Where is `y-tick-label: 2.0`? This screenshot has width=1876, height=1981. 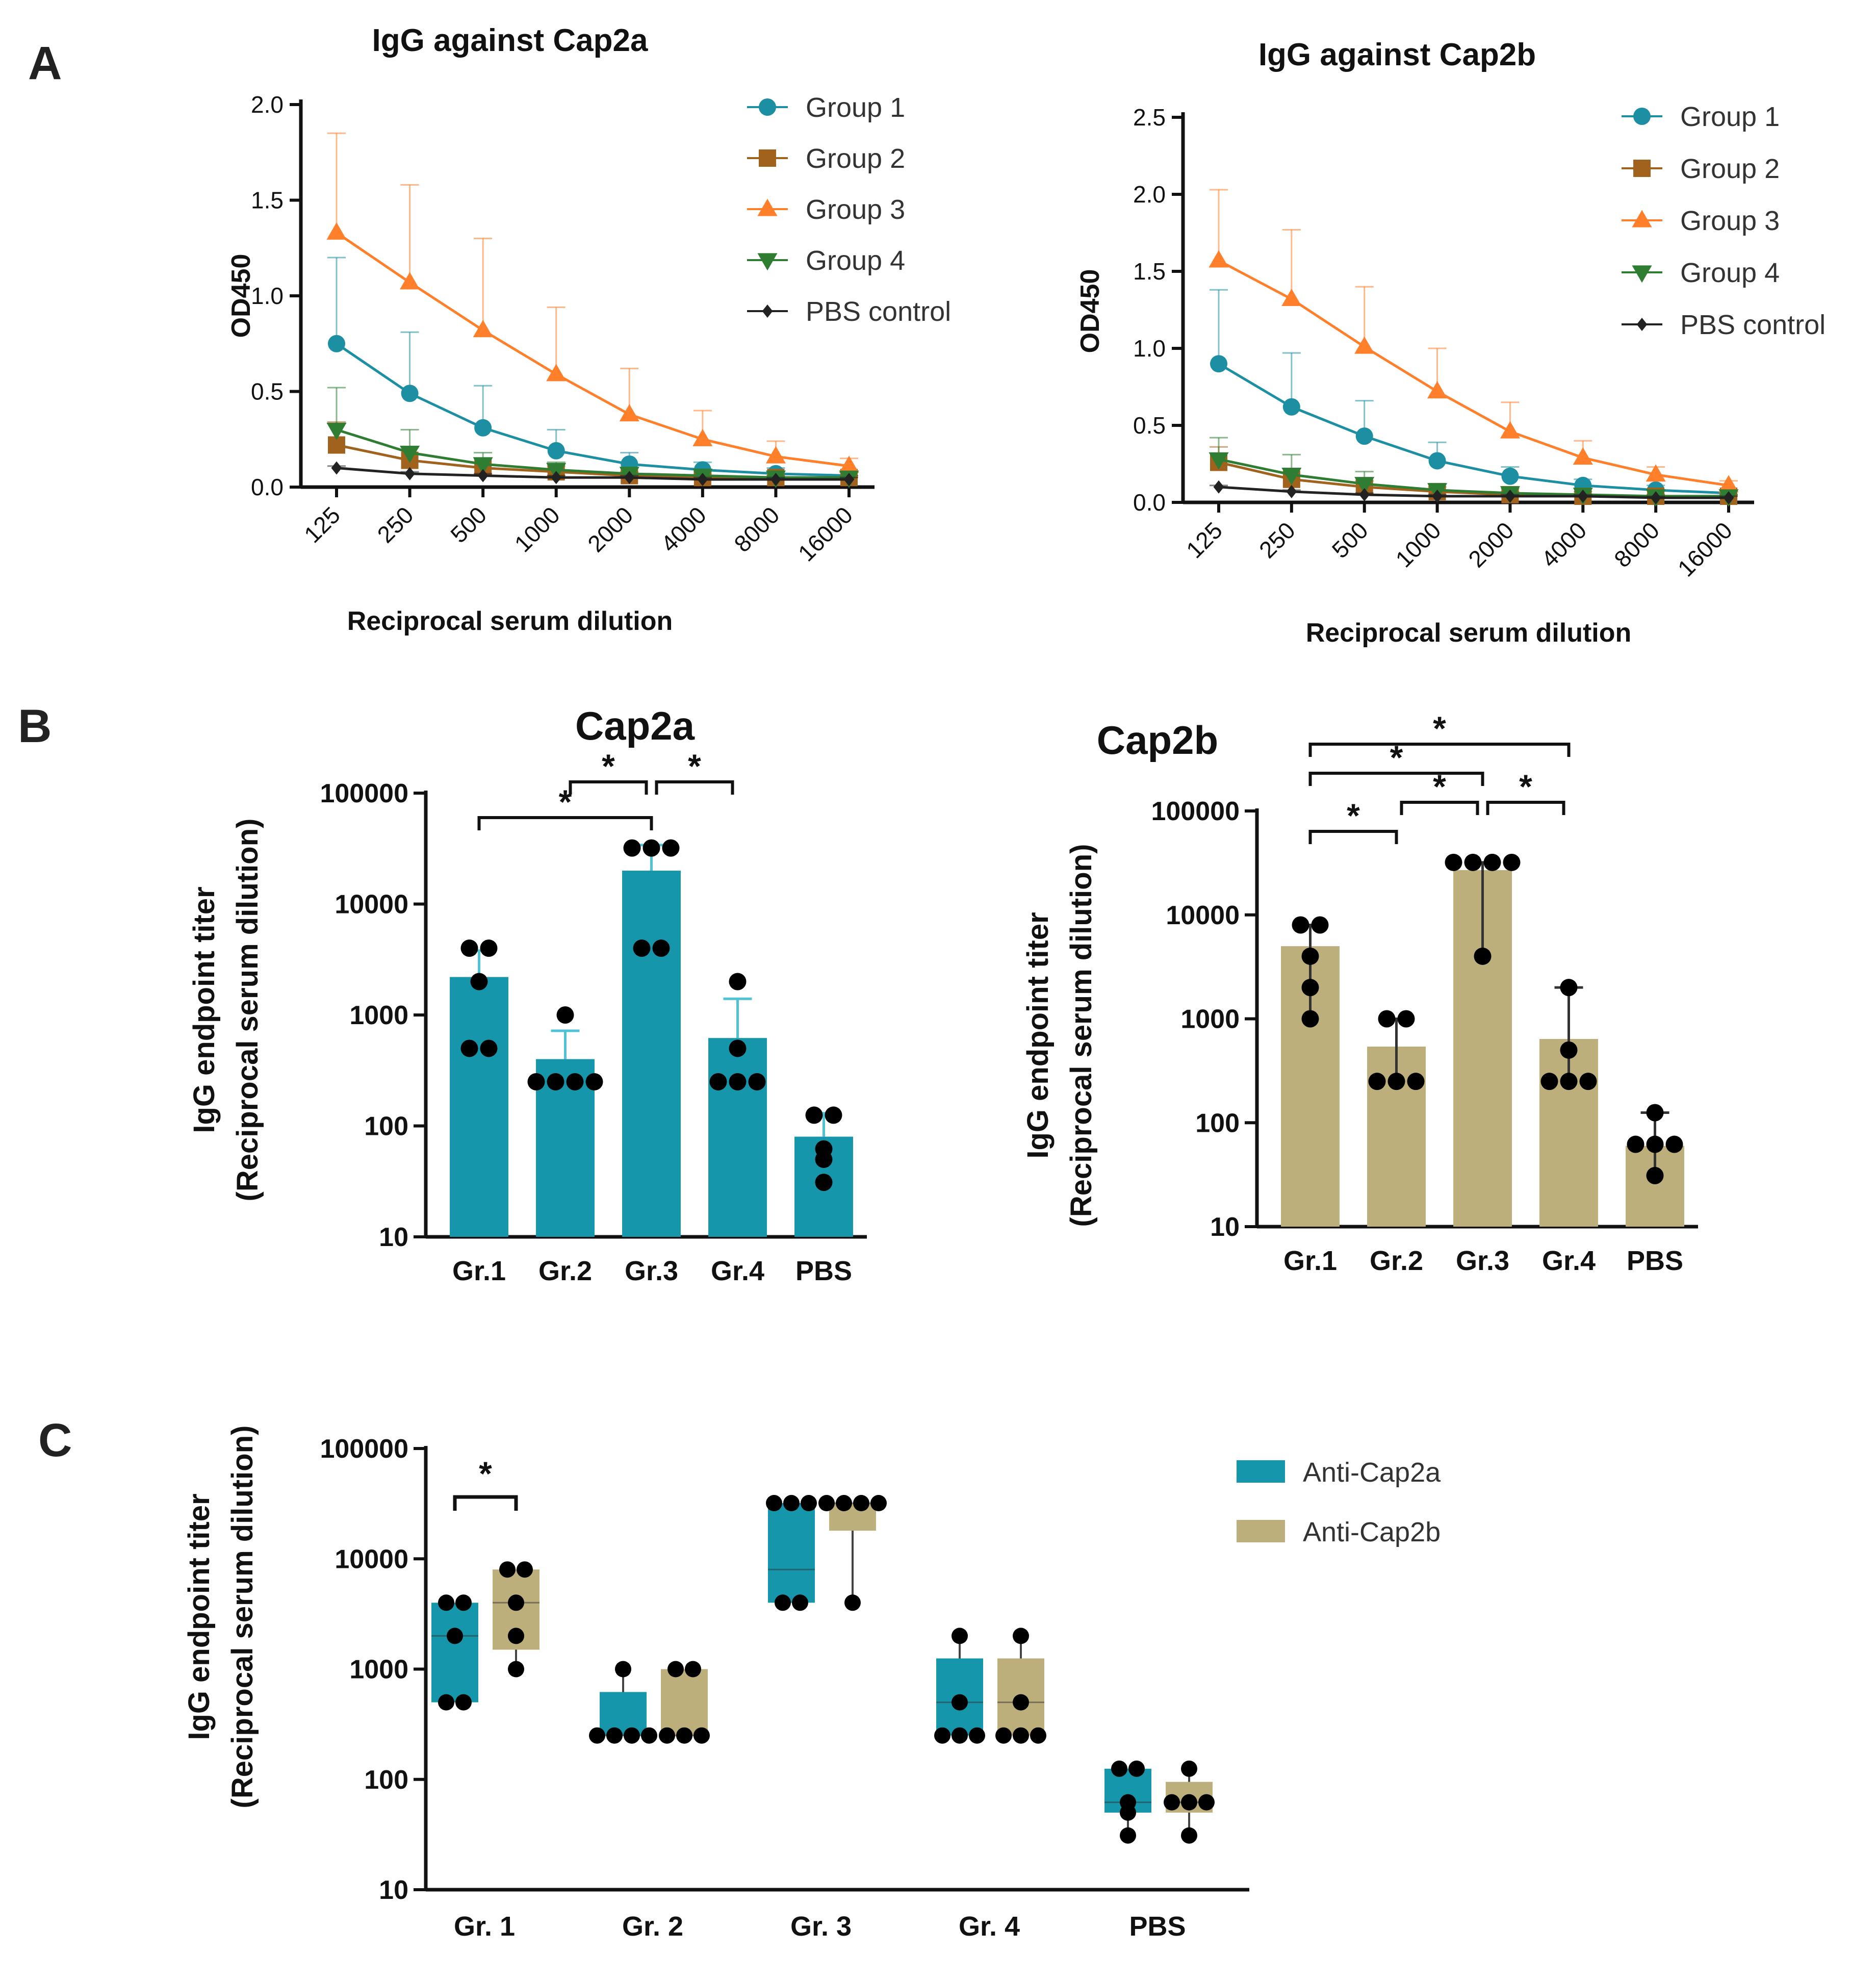
y-tick-label: 2.0 is located at coordinates (268, 105).